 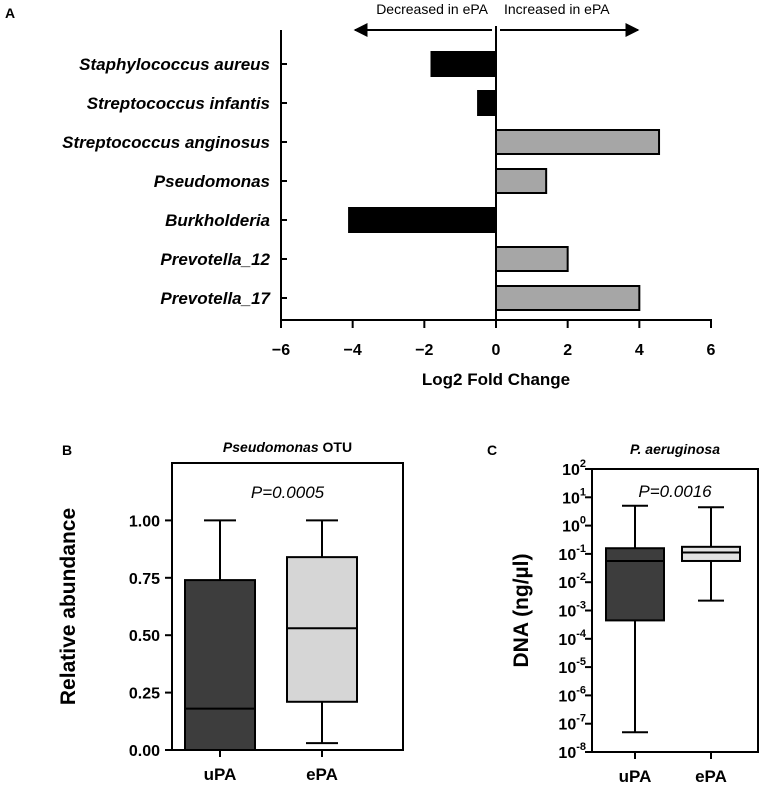 What do you see at coordinates (521, 611) in the screenshot?
I see `y-axis-title: DNA (ng/µl)` at bounding box center [521, 611].